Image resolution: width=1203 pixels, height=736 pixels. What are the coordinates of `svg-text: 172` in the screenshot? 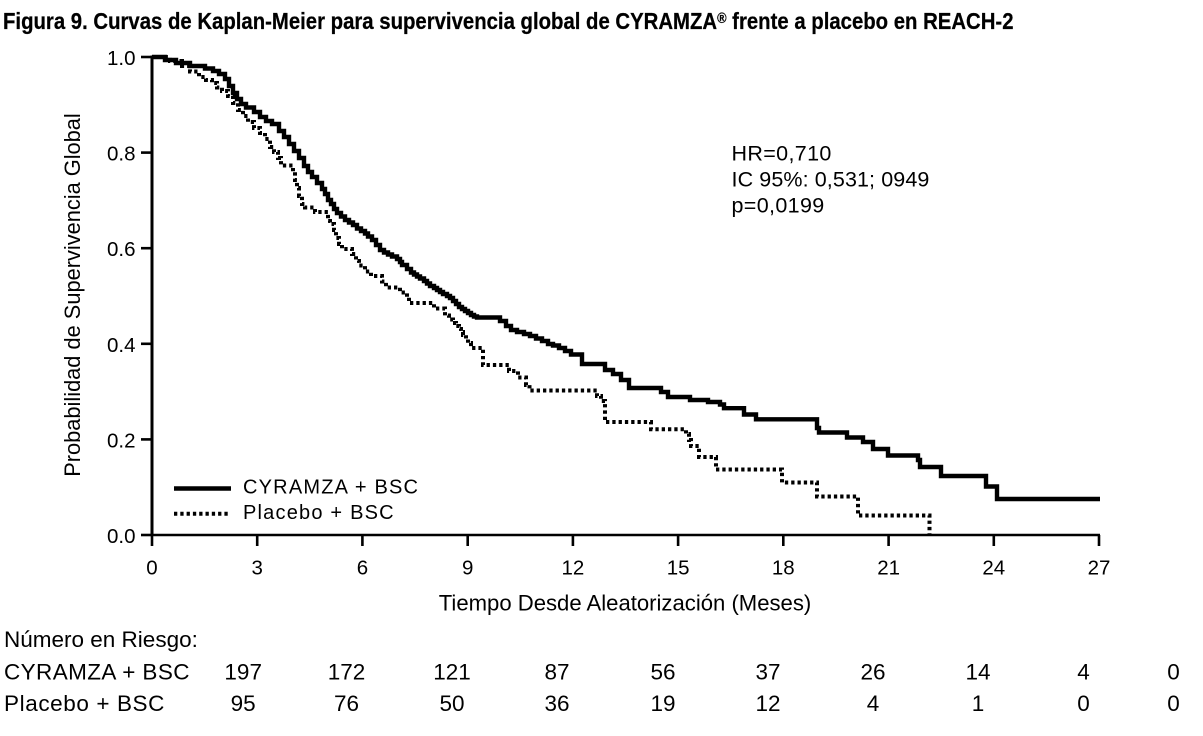 It's located at (347, 672).